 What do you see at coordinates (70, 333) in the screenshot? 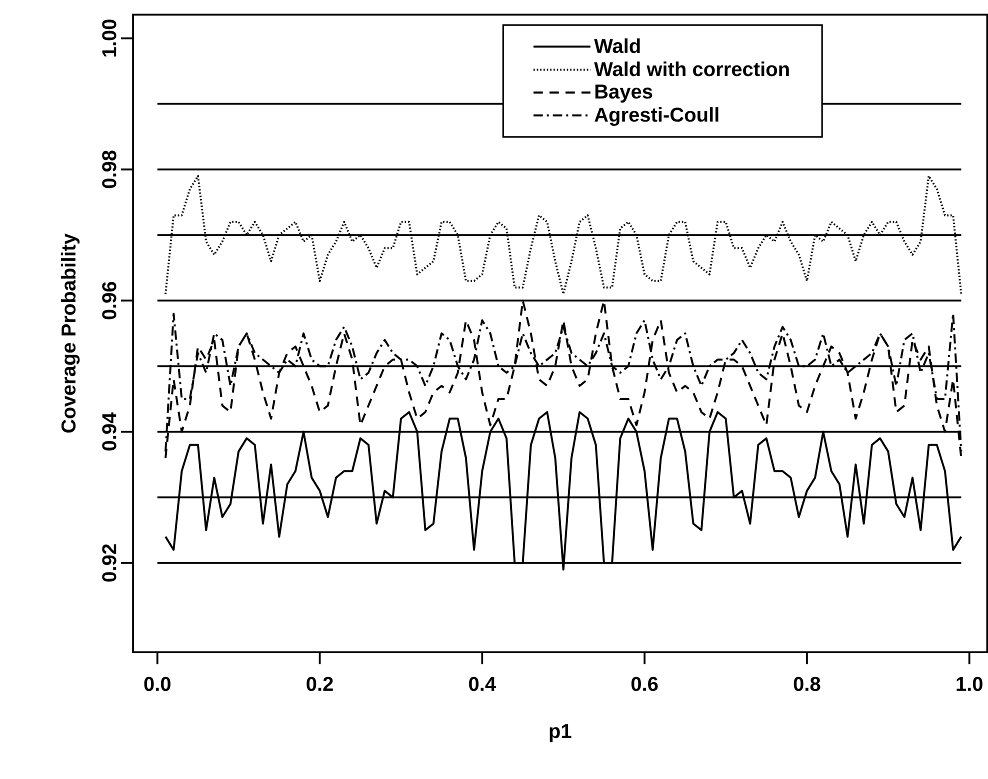
I see `y-axis-title: Coverage Probability` at bounding box center [70, 333].